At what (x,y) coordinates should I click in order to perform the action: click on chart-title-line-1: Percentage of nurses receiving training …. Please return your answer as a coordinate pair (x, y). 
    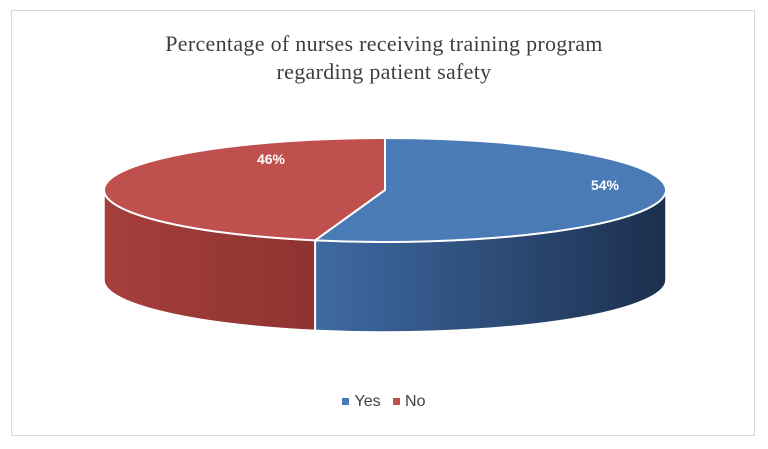
    Looking at the image, I should click on (384, 43).